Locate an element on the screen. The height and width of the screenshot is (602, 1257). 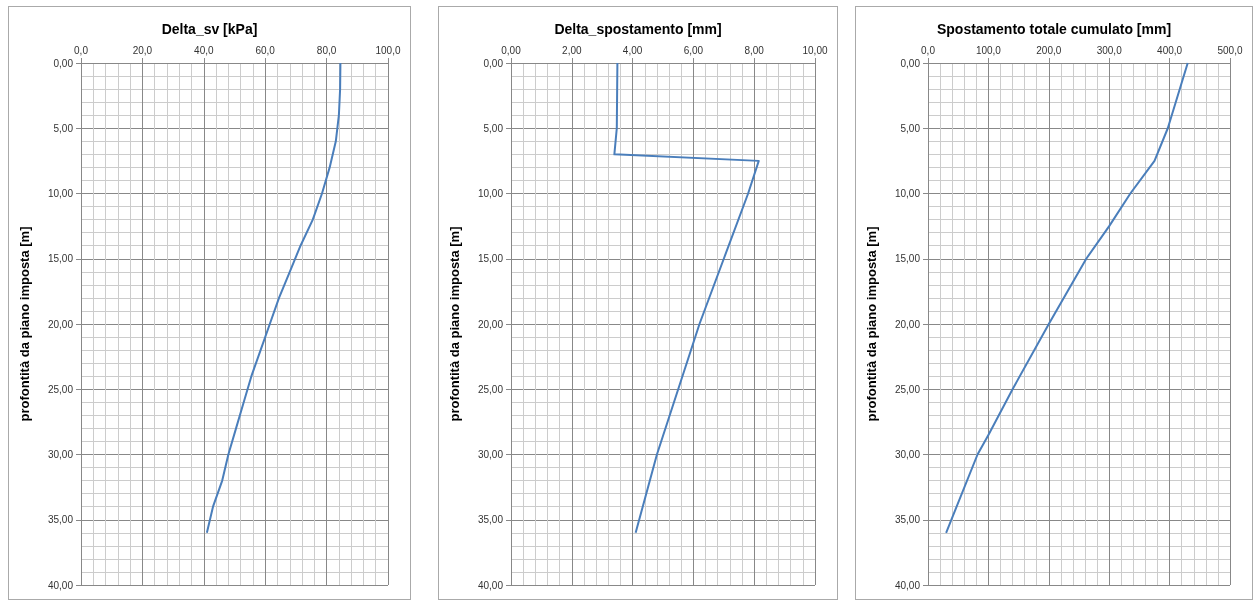
chart-title: Spostamento totale cumulato [mm] is located at coordinates (1054, 29).